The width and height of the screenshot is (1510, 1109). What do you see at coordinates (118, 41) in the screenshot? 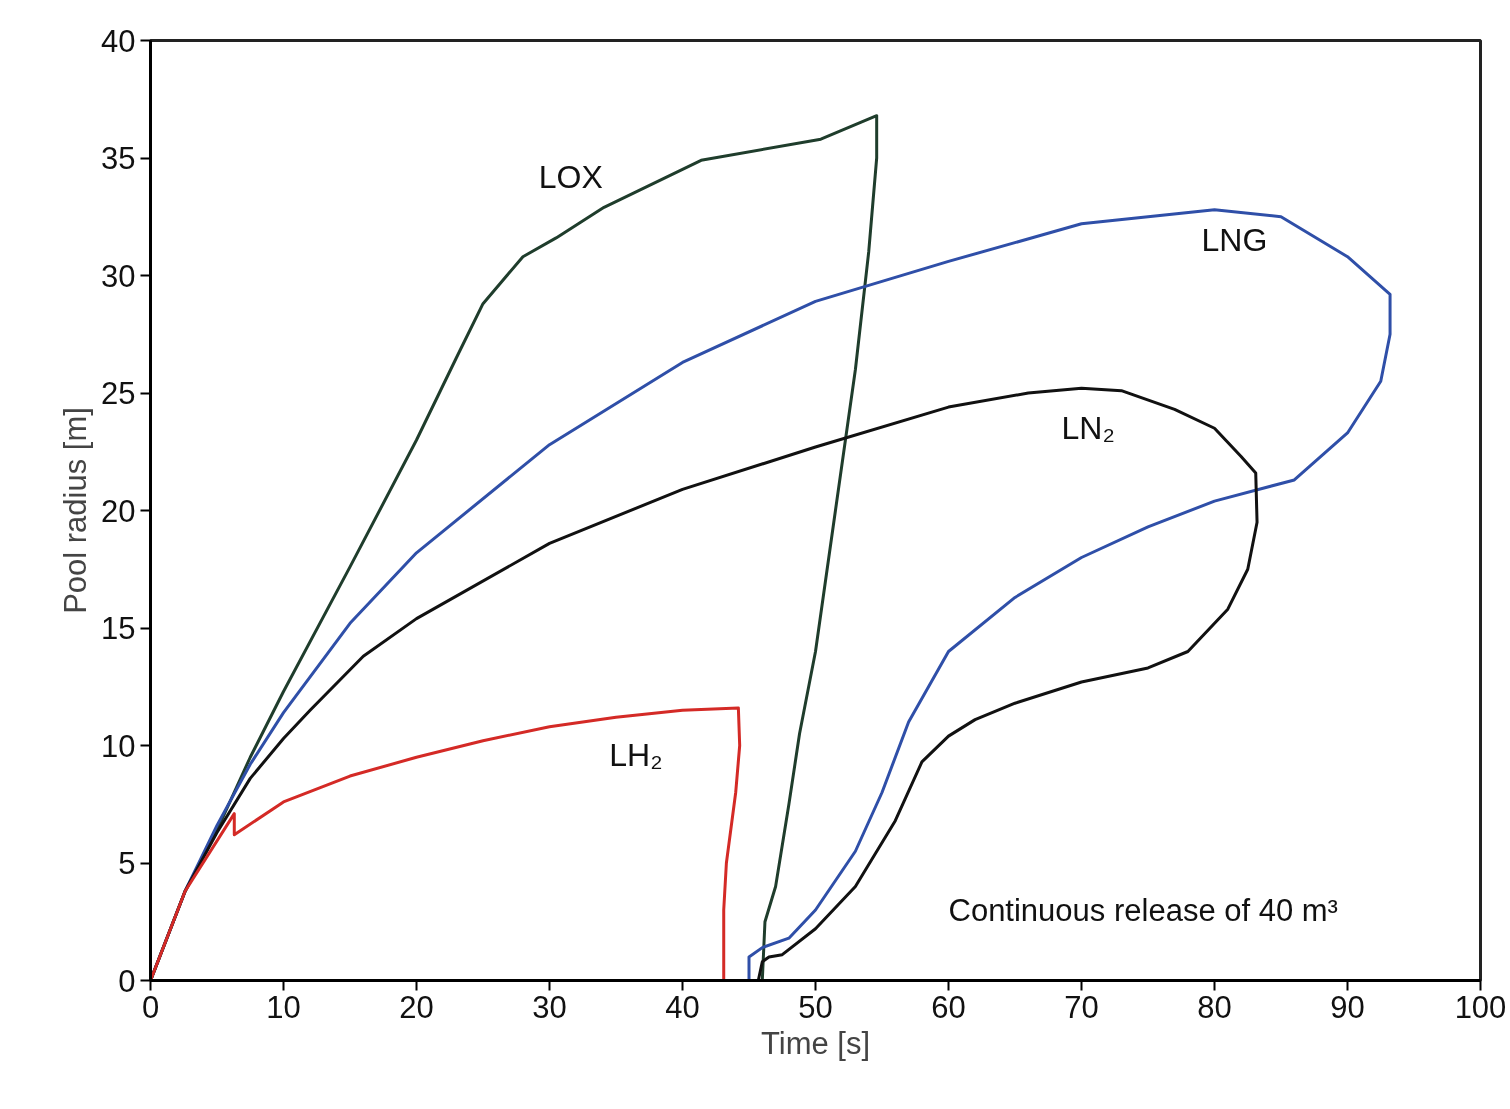
I see `y-tick-label: 40` at bounding box center [118, 41].